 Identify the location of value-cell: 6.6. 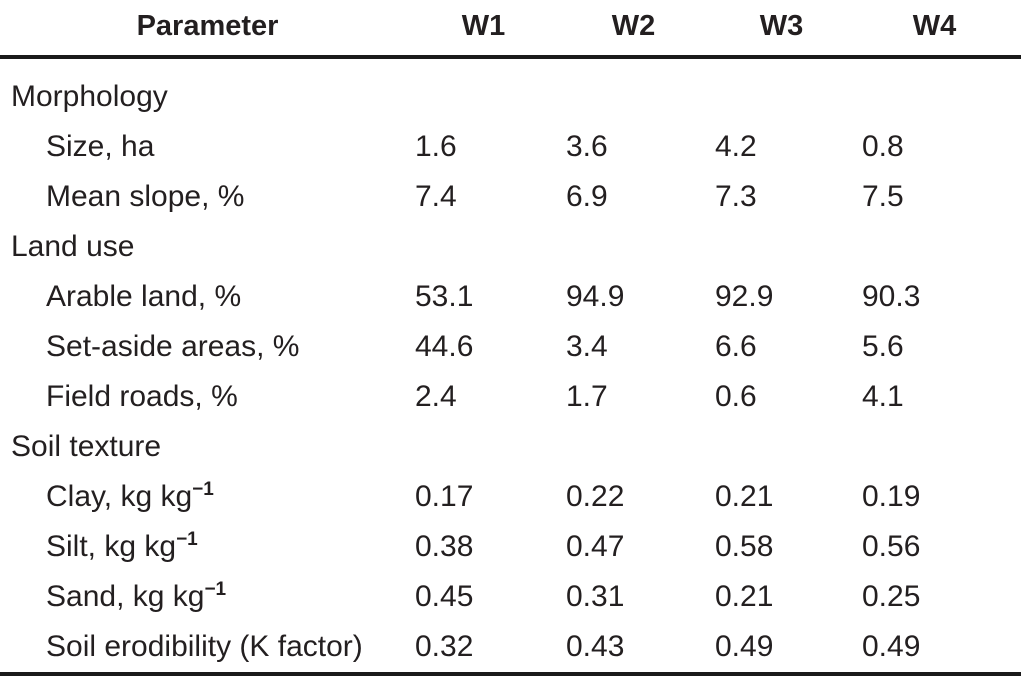
(736, 346).